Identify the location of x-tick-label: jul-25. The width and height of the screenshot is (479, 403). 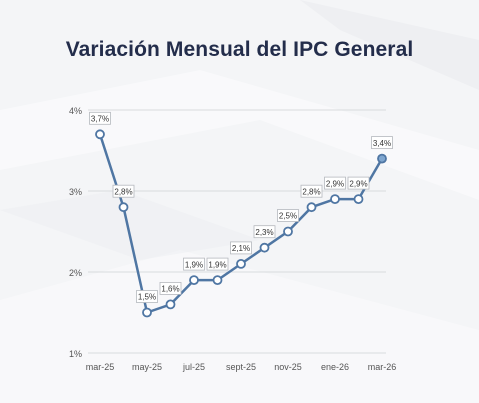
(193, 367).